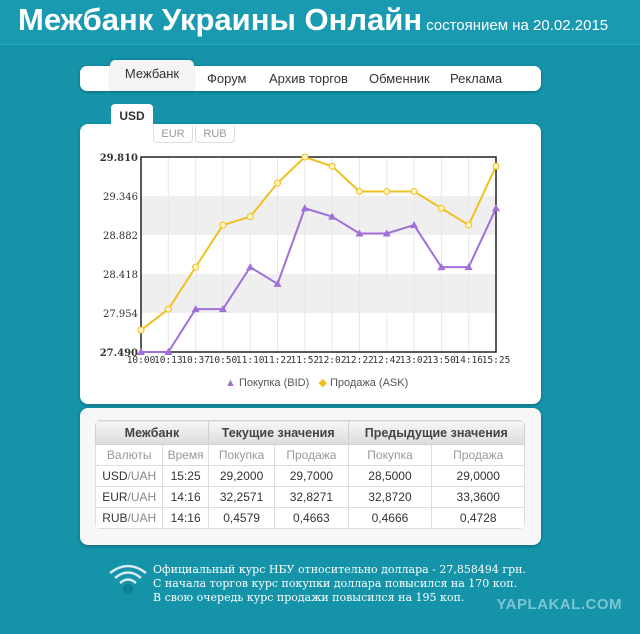 The height and width of the screenshot is (634, 640). Describe the element at coordinates (129, 497) in the screenshot. I see `pair-cell: EUR/UAH` at that location.